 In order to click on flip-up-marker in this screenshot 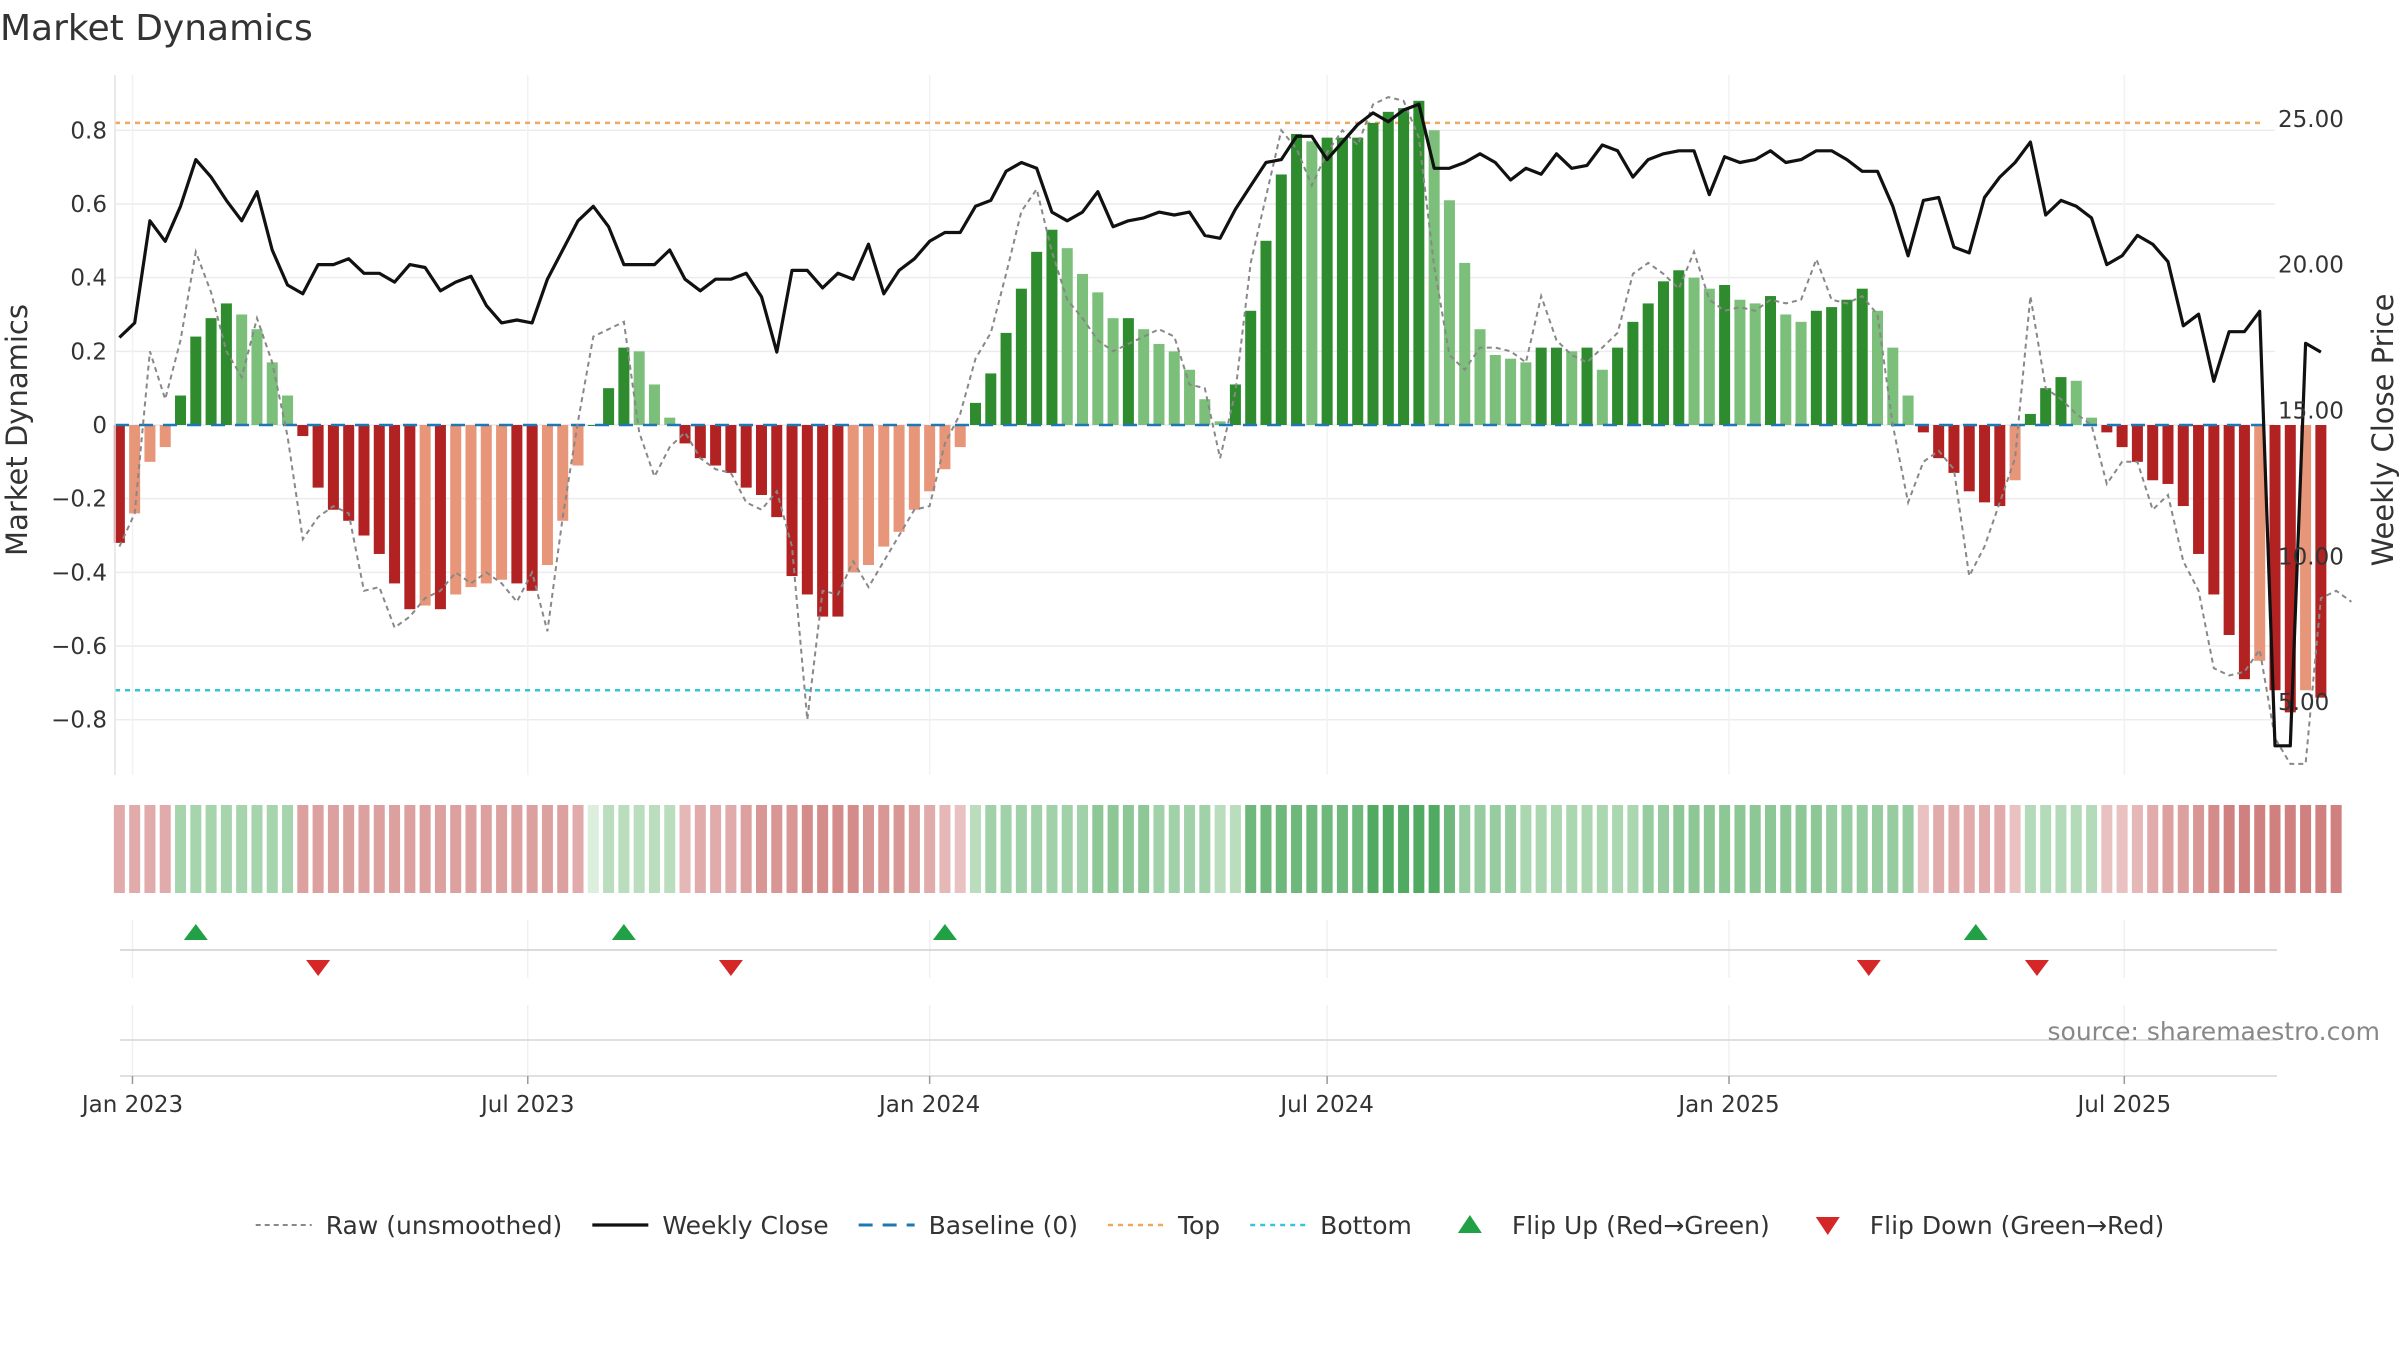, I will do `click(1975, 932)`.